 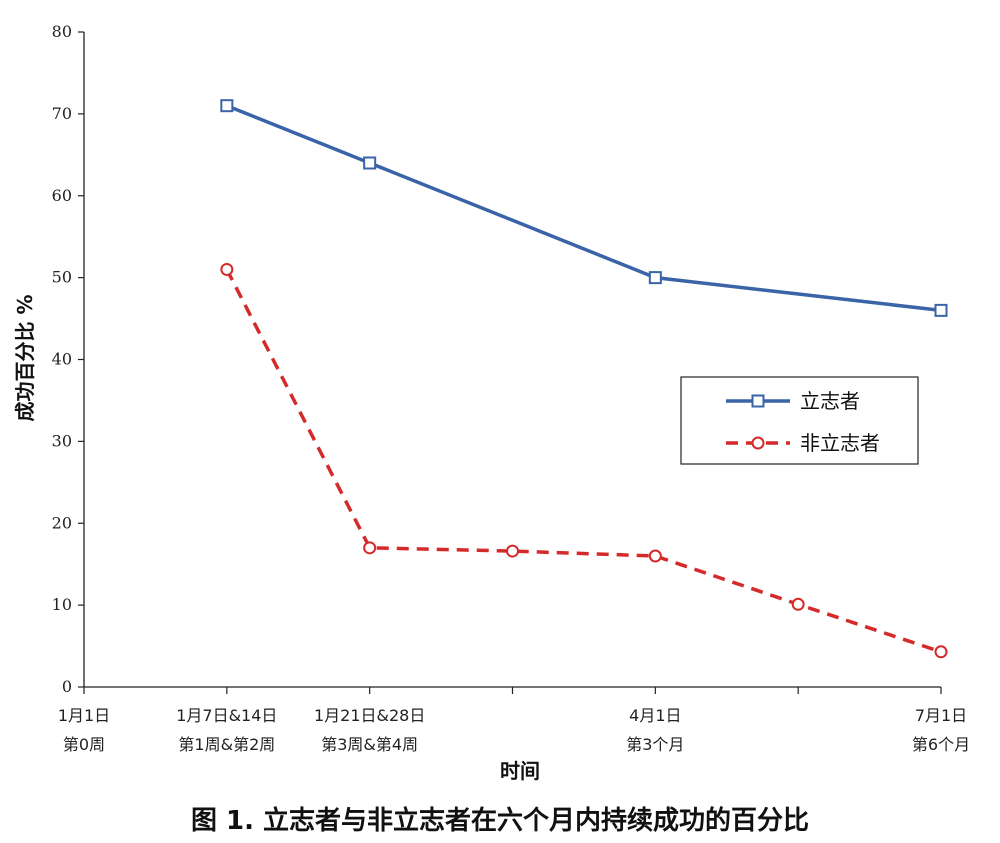 What do you see at coordinates (62, 31) in the screenshot?
I see `y-tick-label: 80` at bounding box center [62, 31].